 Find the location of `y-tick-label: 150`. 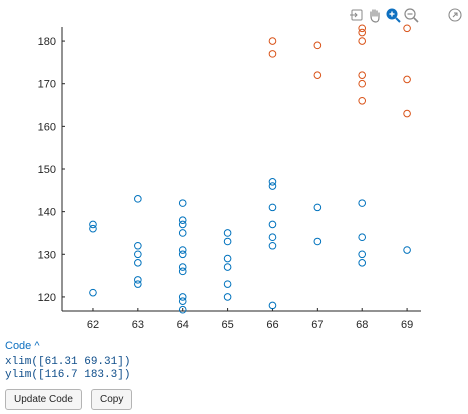

y-tick-label: 150 is located at coordinates (47, 170).